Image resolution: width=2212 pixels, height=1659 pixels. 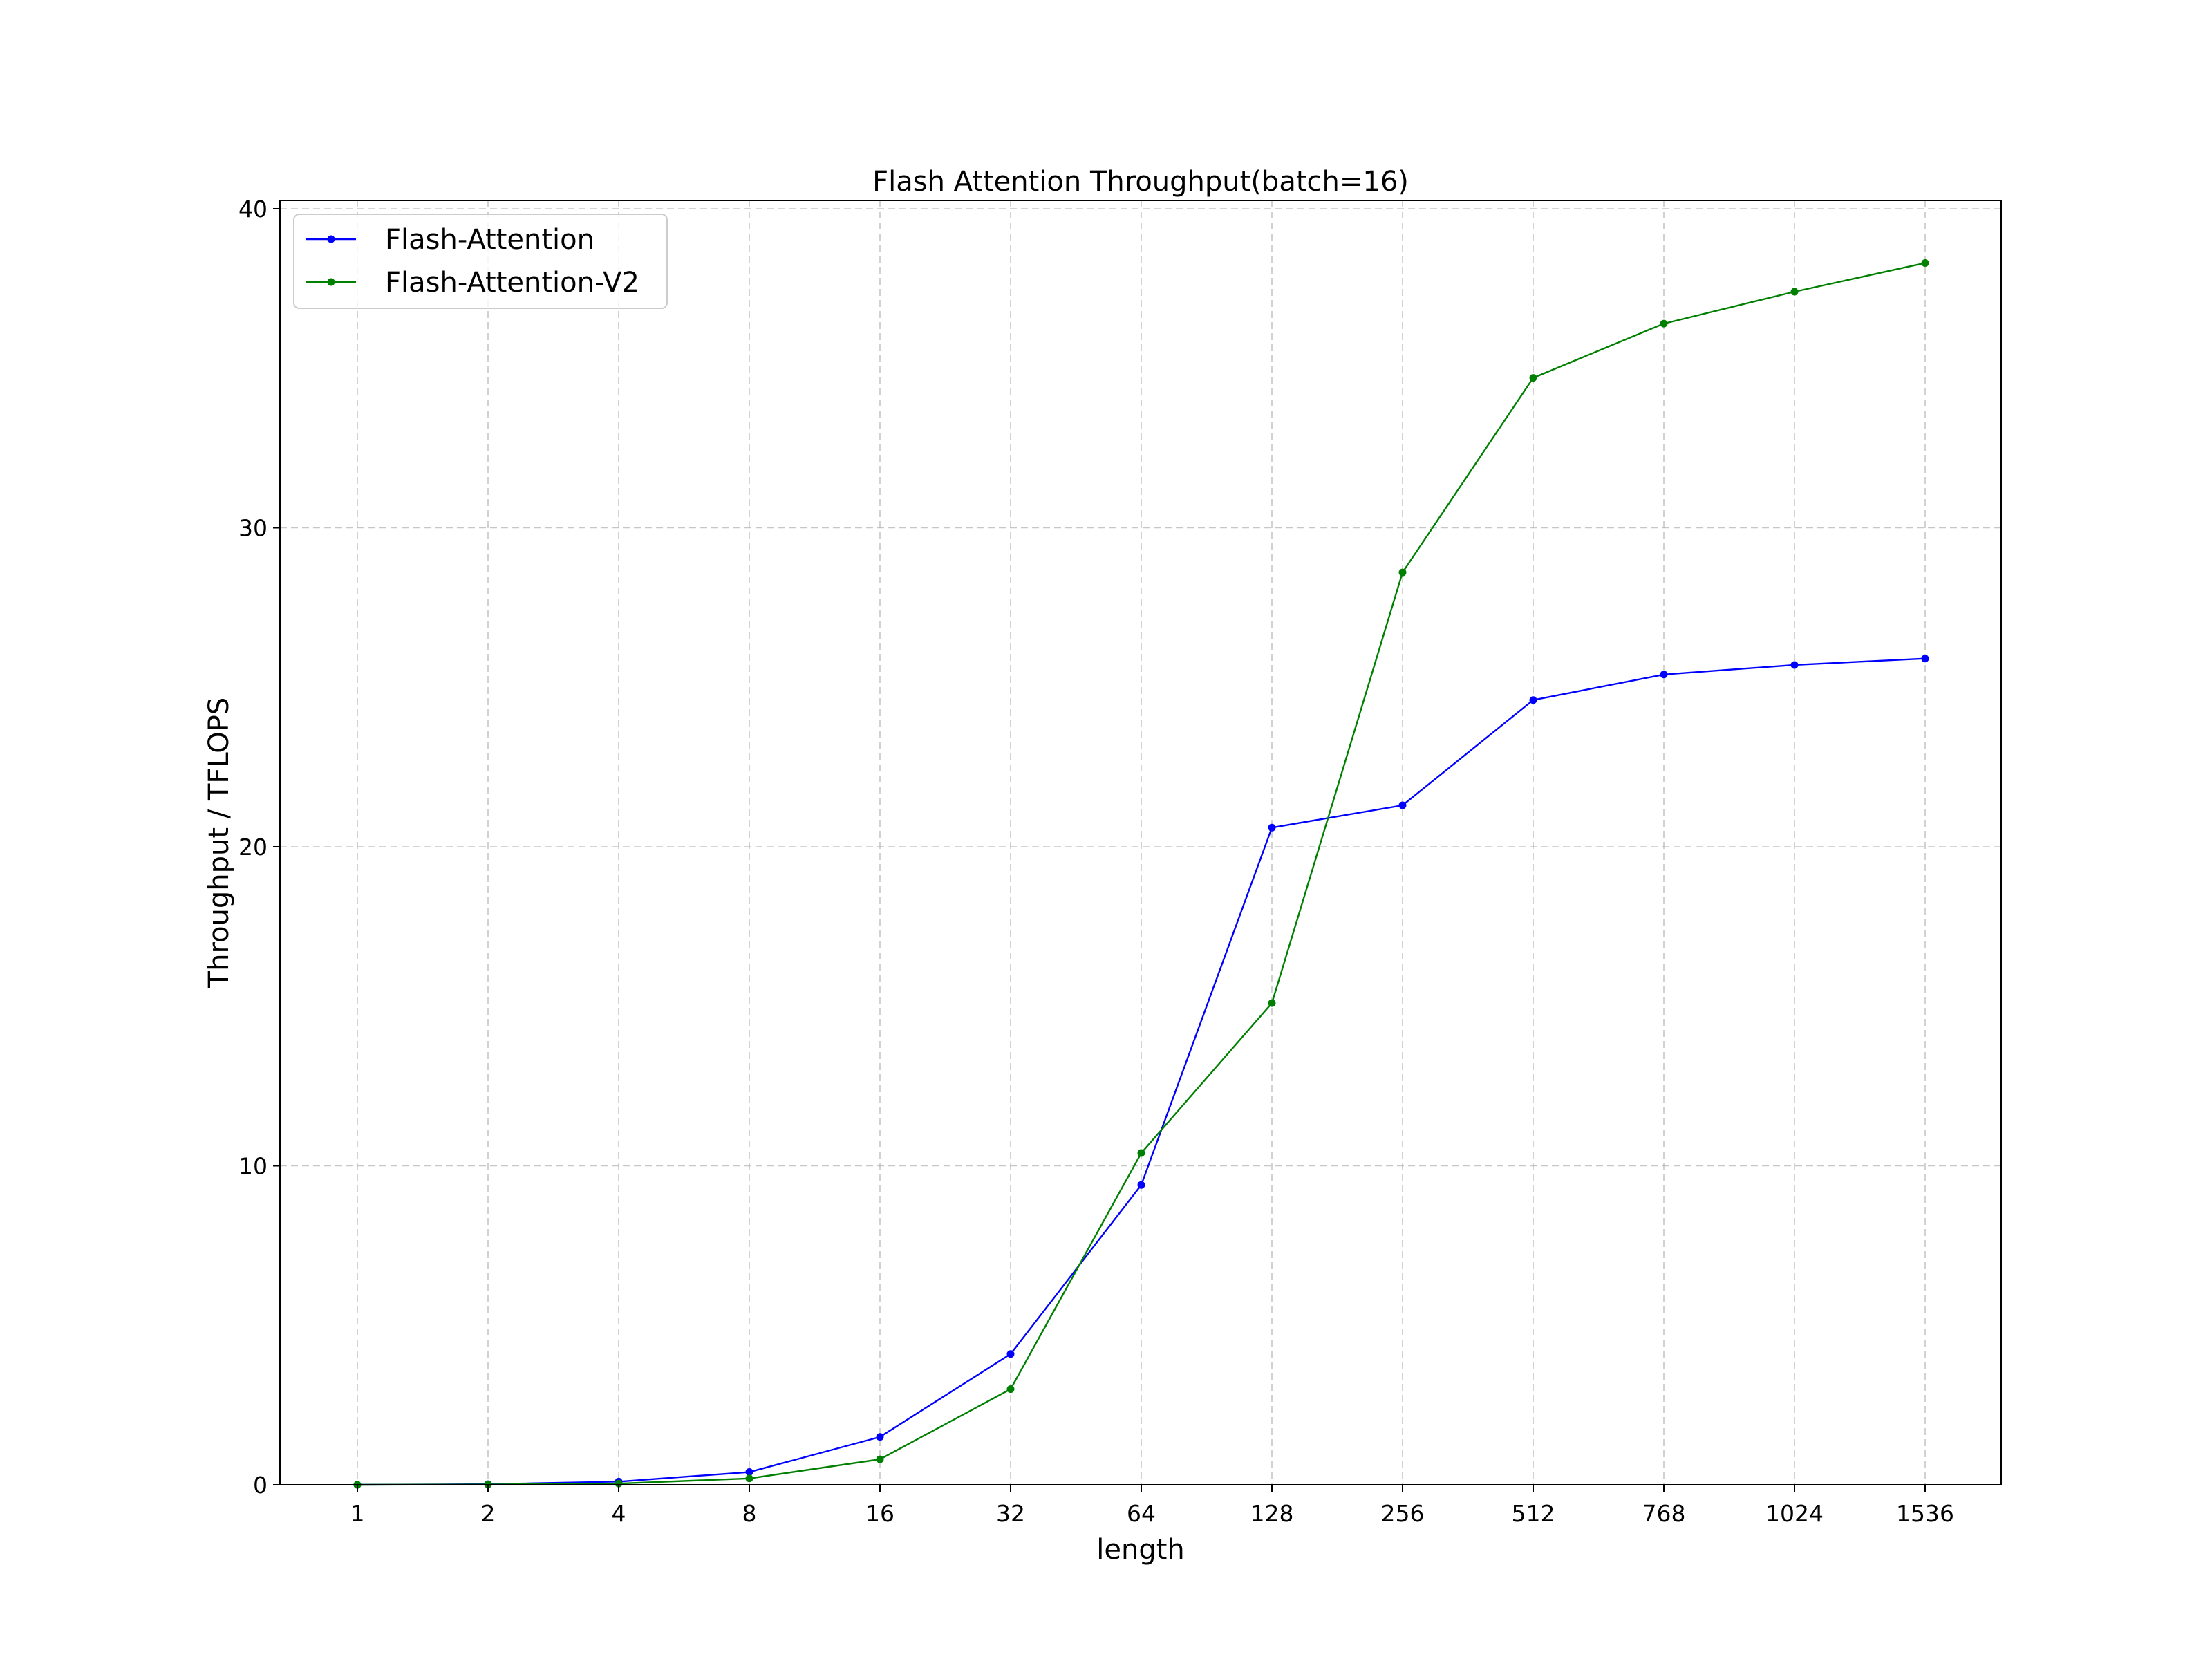 I want to click on legend-box, so click(x=481, y=261).